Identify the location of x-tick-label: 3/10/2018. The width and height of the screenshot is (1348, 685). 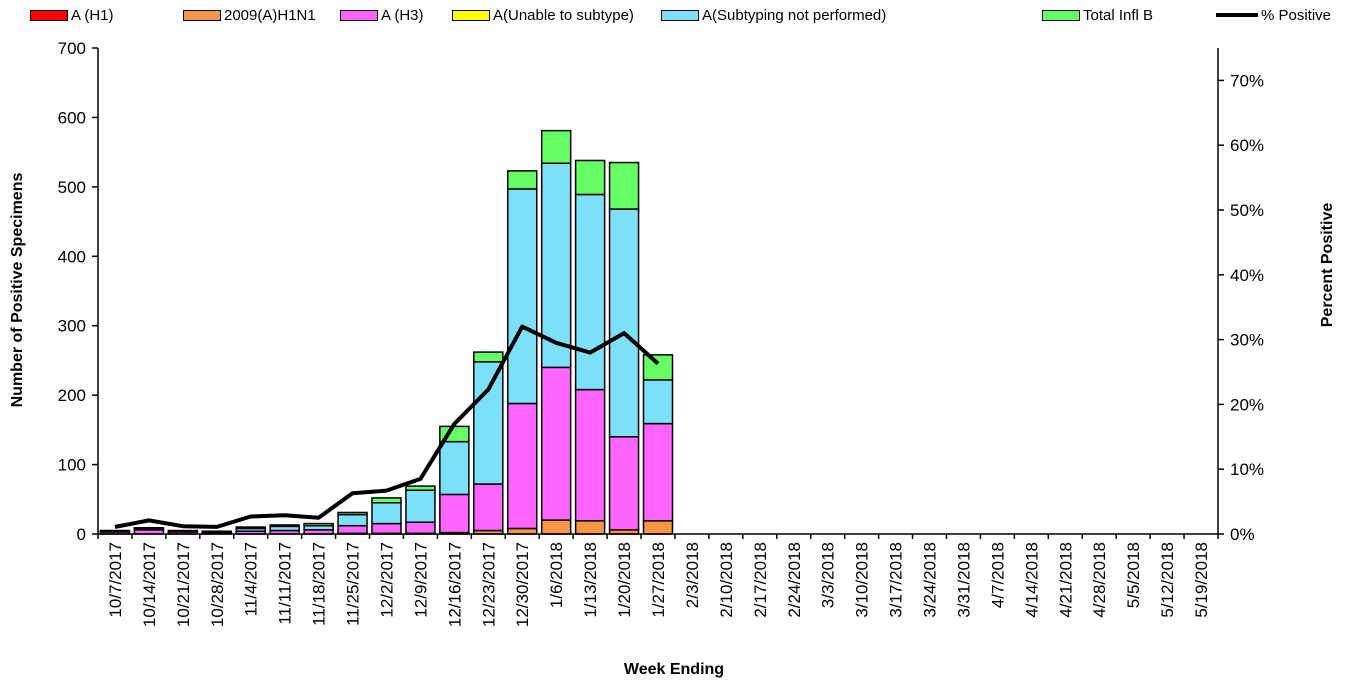
(862, 580).